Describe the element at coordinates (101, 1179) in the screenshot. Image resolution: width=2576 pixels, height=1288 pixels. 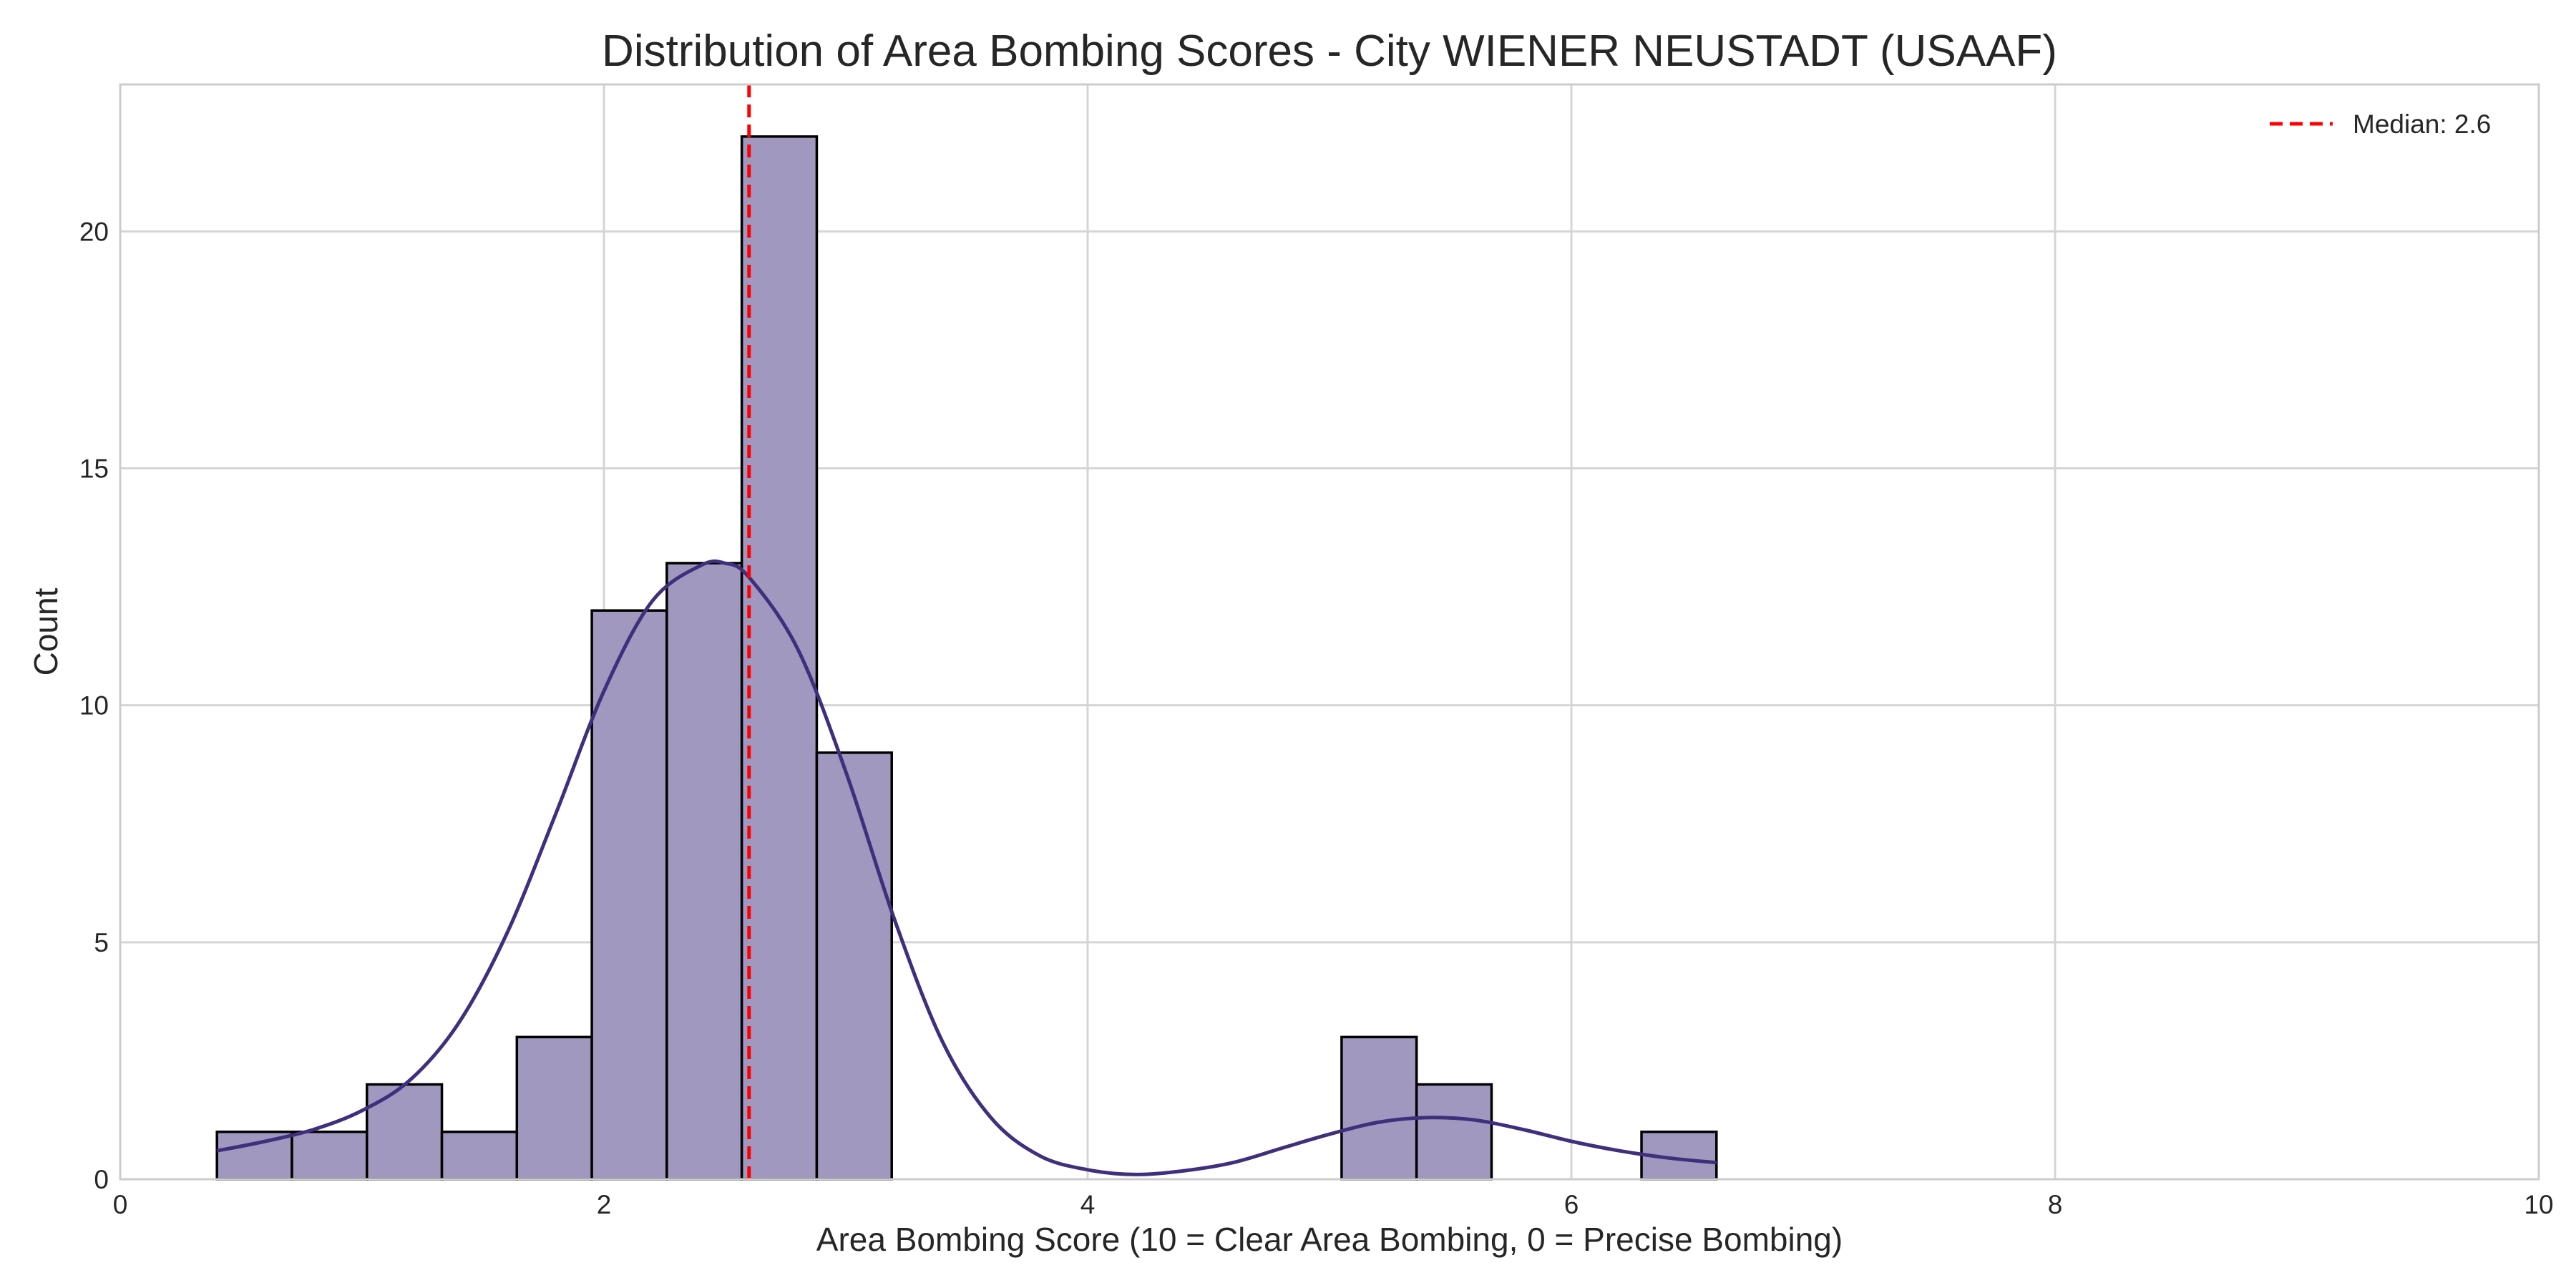
I see `y-tick-label-0: 0` at that location.